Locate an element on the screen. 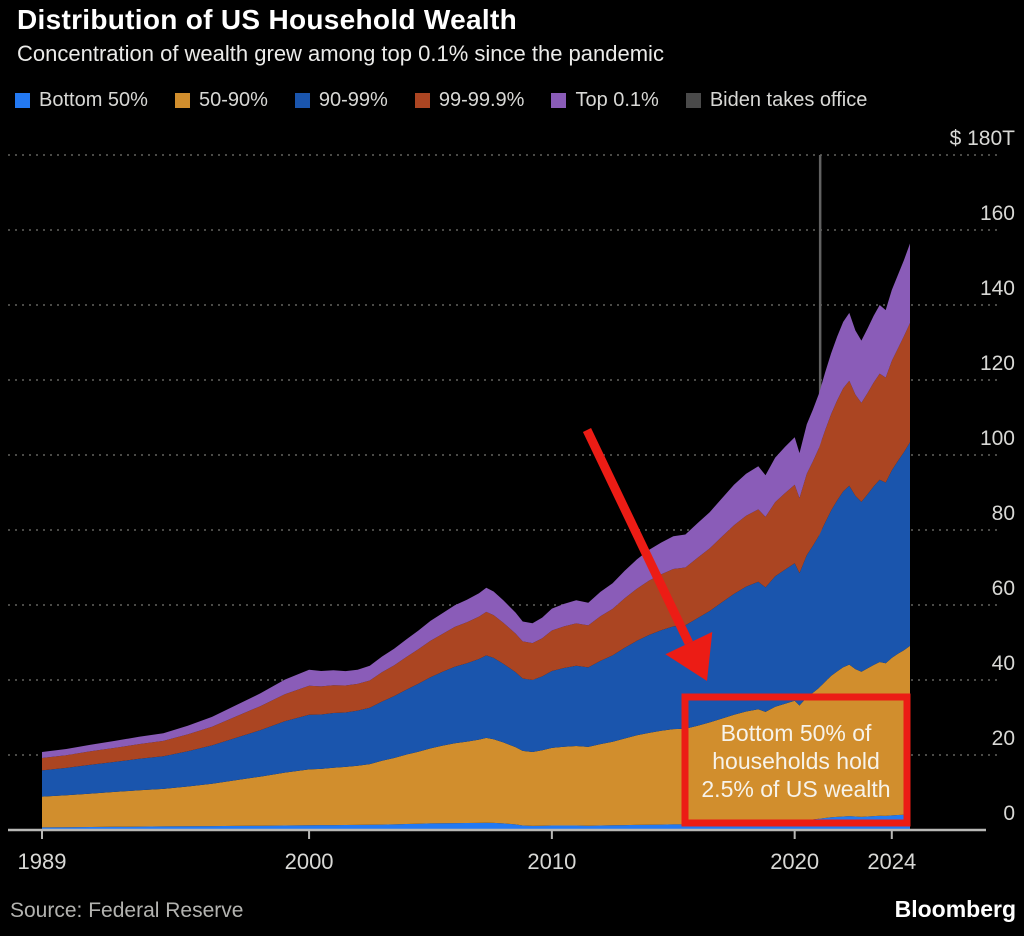  bloomberg-logo: Bloomberg is located at coordinates (955, 909).